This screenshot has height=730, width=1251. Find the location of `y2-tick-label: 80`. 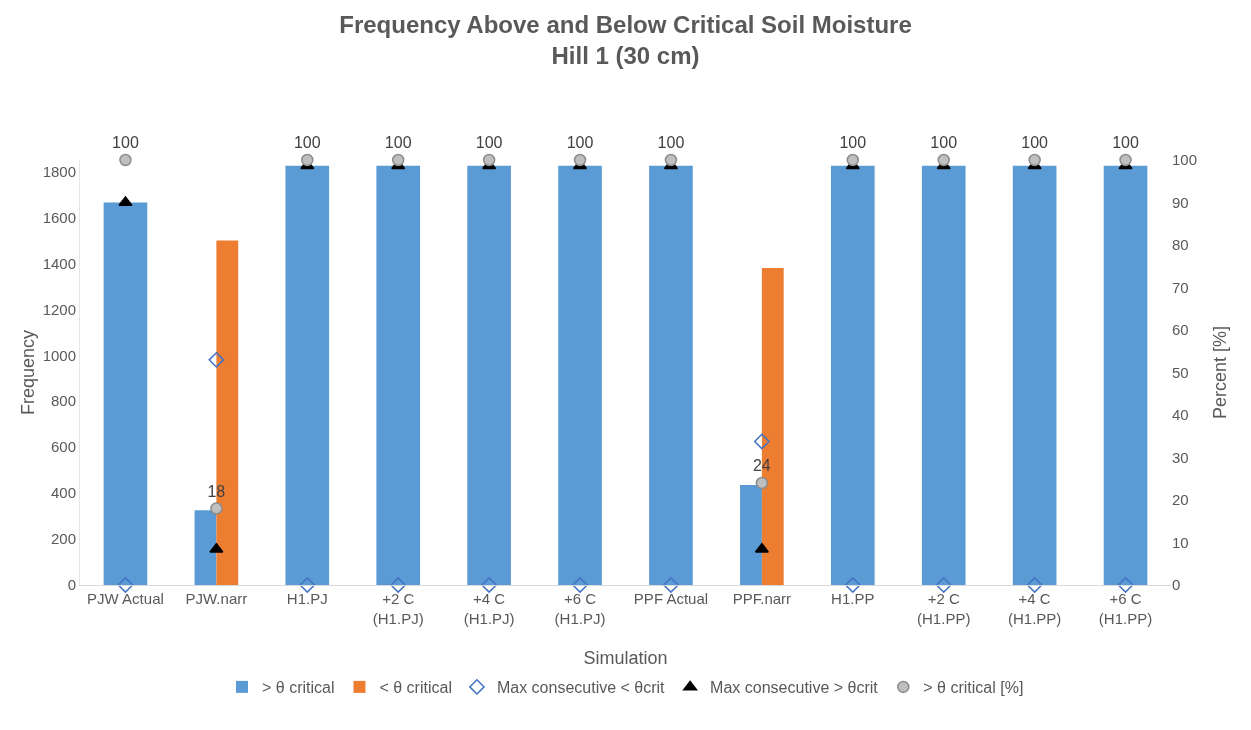

y2-tick-label: 80 is located at coordinates (1180, 245).